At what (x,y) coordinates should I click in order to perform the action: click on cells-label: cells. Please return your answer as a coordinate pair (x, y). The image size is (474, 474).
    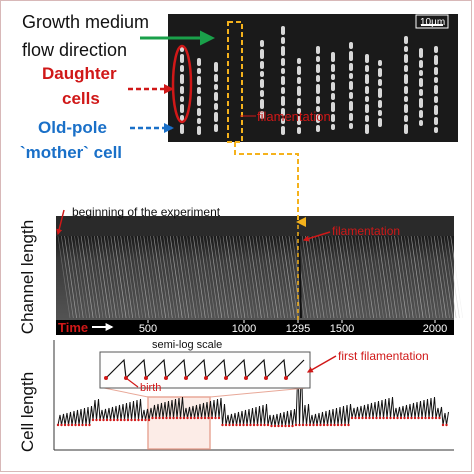
    Looking at the image, I should click on (81, 98).